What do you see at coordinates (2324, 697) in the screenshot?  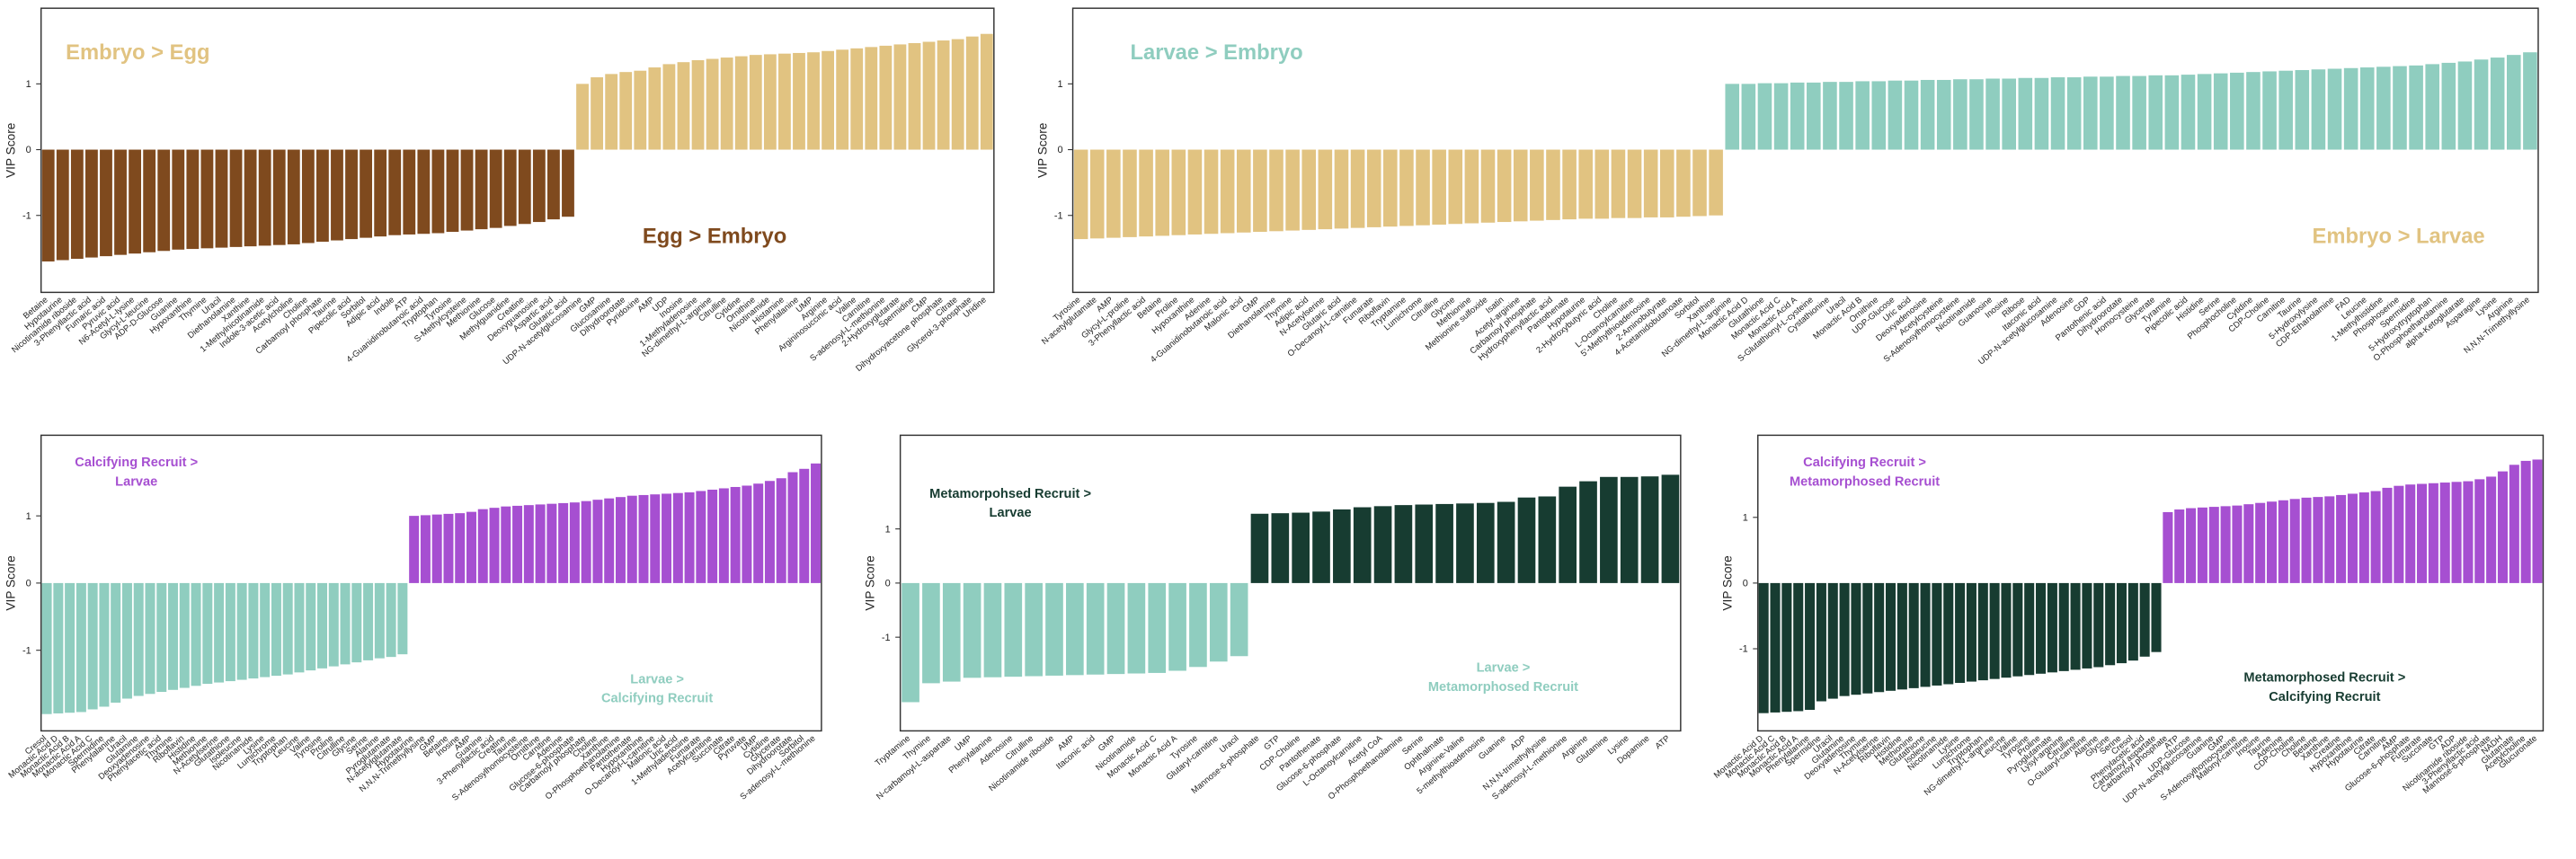 I see `annotation: Calcifying Recruit` at bounding box center [2324, 697].